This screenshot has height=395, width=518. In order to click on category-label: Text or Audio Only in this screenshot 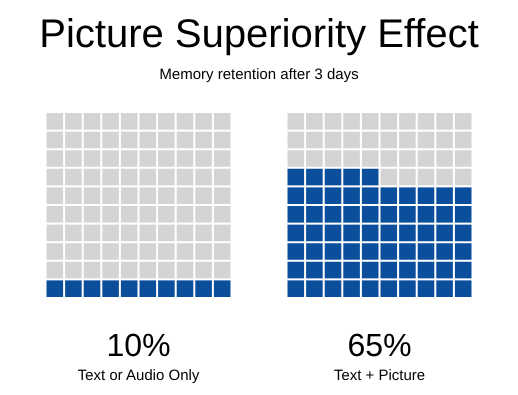, I will do `click(139, 375)`.